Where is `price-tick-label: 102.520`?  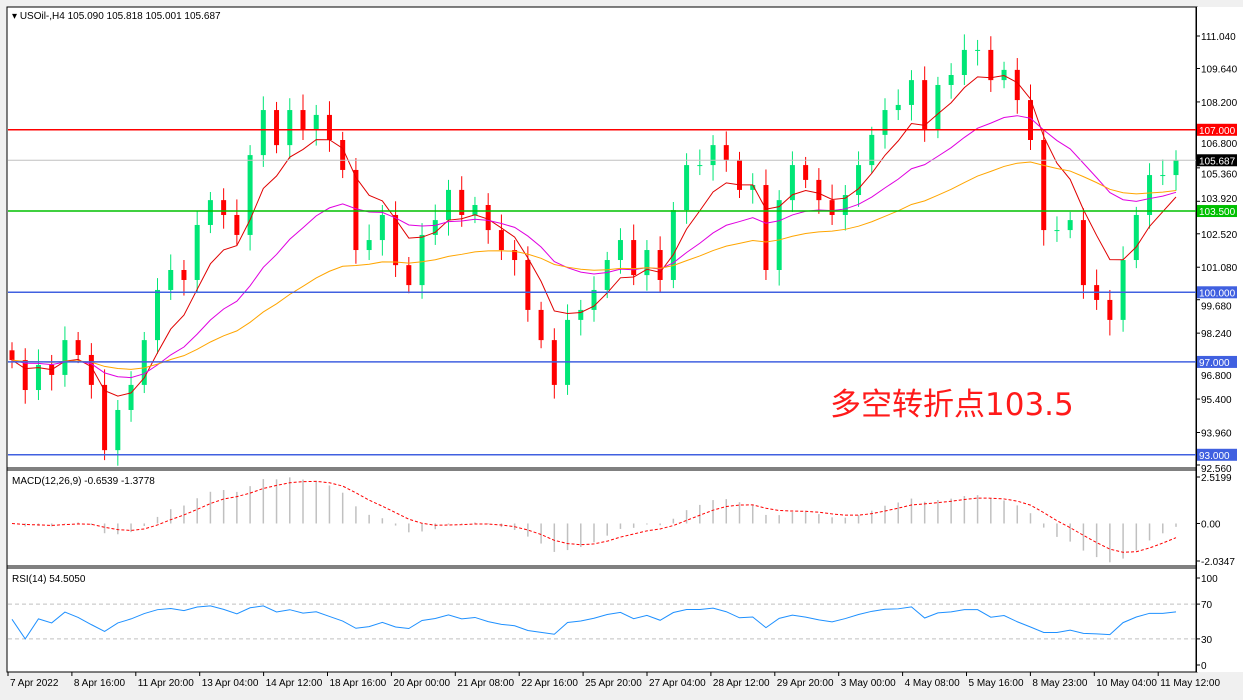 price-tick-label: 102.520 is located at coordinates (1219, 235).